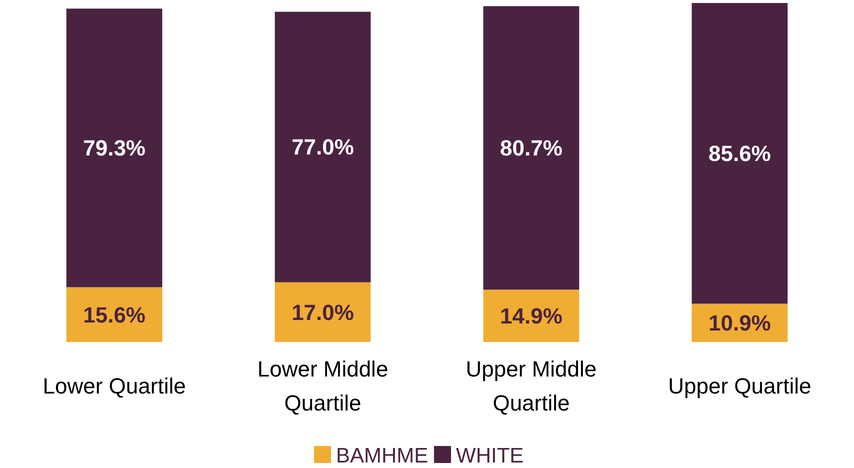 The height and width of the screenshot is (468, 854). What do you see at coordinates (382, 456) in the screenshot?
I see `legend-label: BAMHME` at bounding box center [382, 456].